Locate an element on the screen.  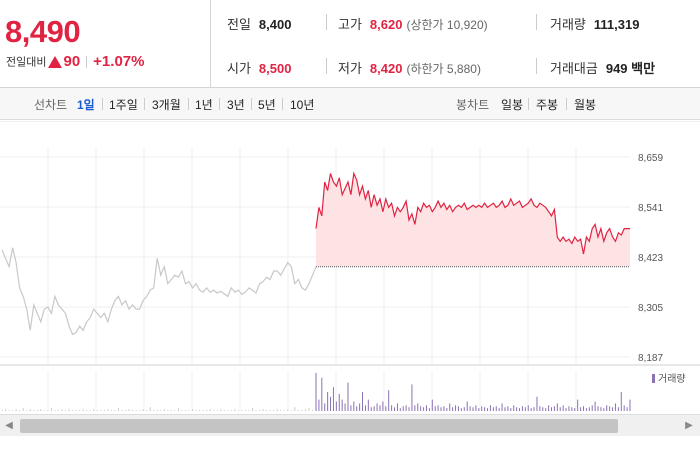
volume-legend-swatch is located at coordinates (653, 378).